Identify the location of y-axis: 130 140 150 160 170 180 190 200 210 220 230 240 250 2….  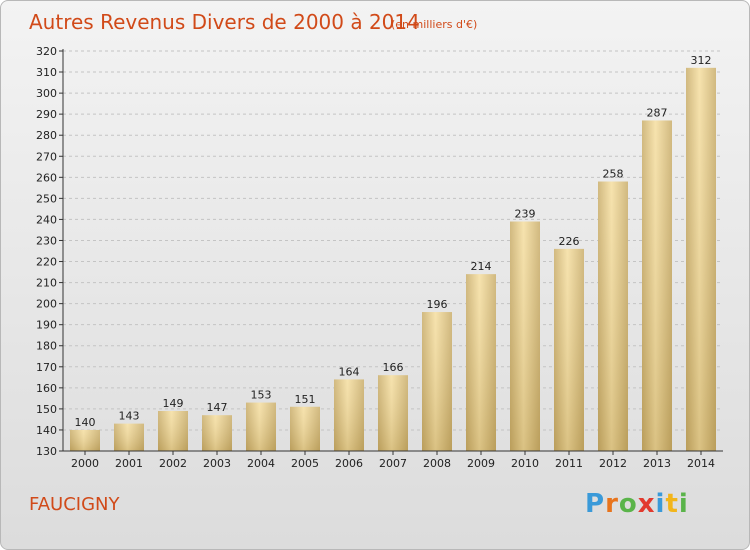
(50, 251).